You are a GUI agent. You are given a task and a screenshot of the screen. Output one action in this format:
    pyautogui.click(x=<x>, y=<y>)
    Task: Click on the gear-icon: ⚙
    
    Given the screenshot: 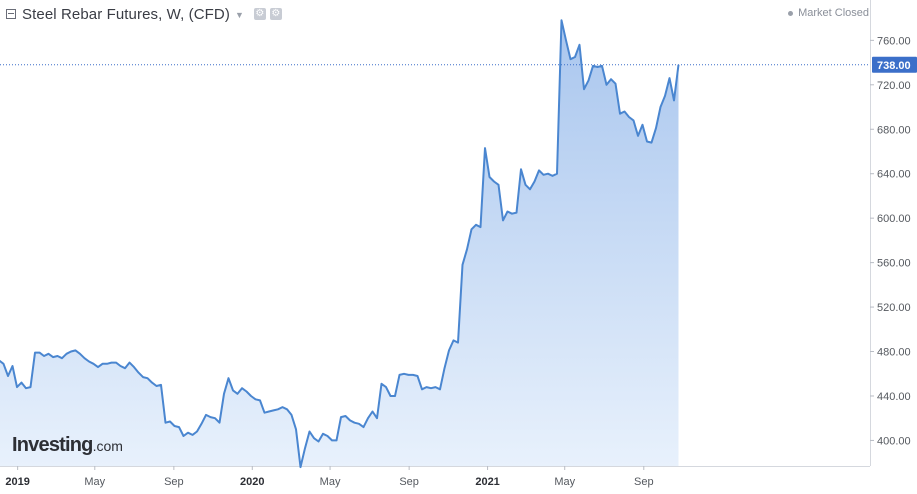 What is the action you would take?
    pyautogui.click(x=259, y=14)
    